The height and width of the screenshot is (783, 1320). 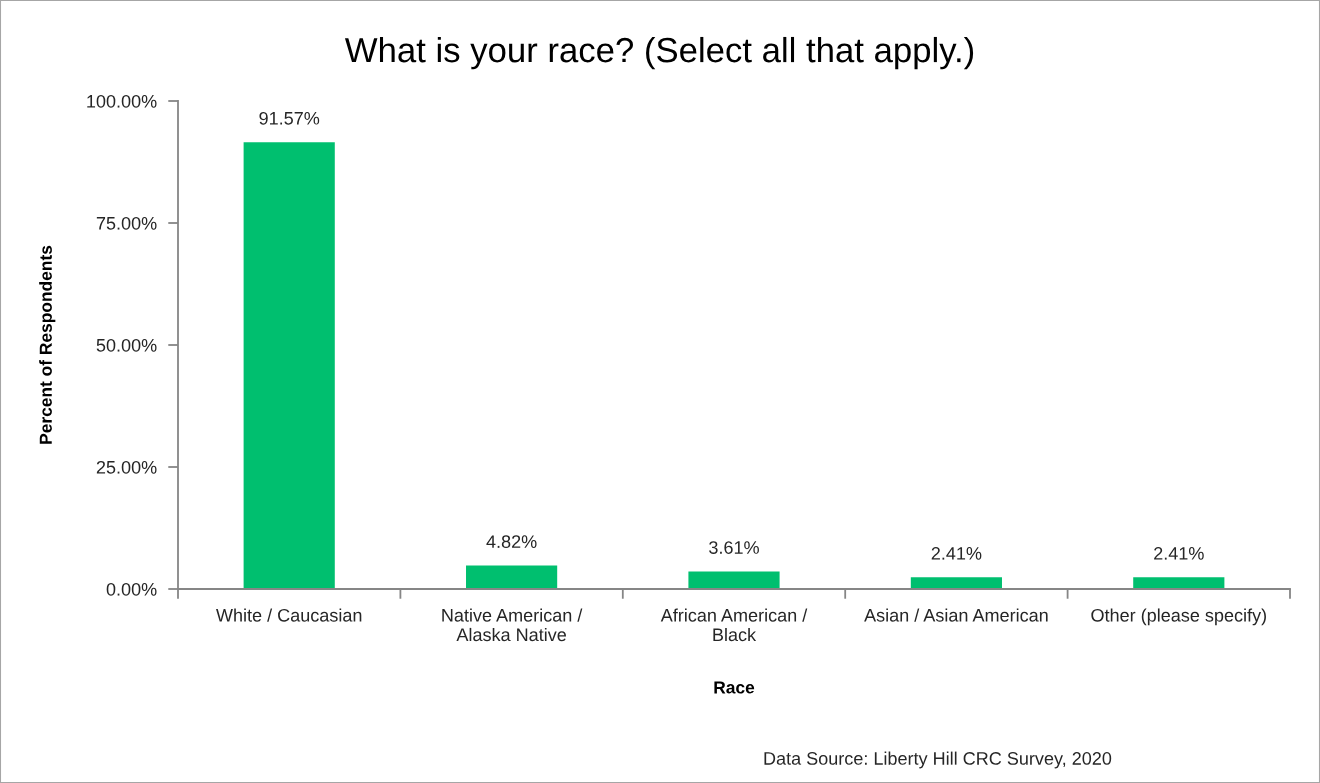 What do you see at coordinates (734, 687) in the screenshot?
I see `x-axis-title: Race` at bounding box center [734, 687].